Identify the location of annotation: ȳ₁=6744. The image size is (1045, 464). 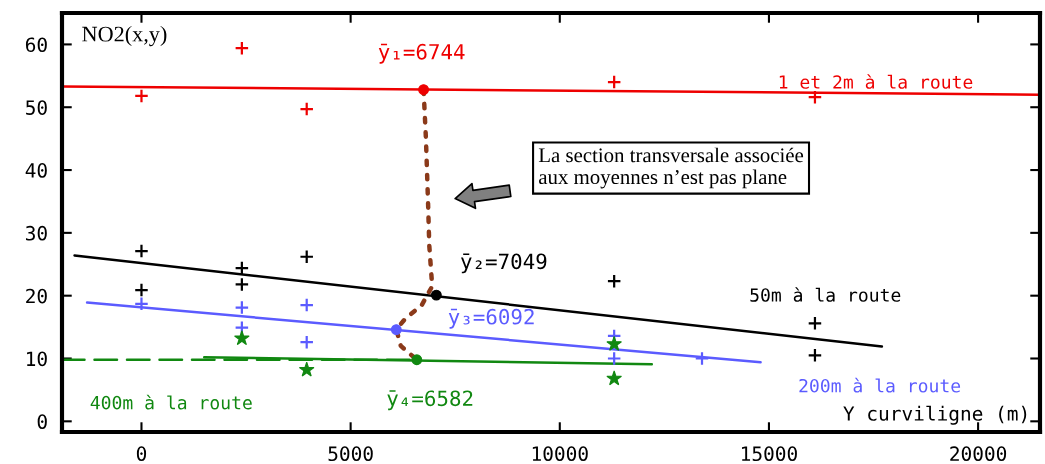
(421, 53).